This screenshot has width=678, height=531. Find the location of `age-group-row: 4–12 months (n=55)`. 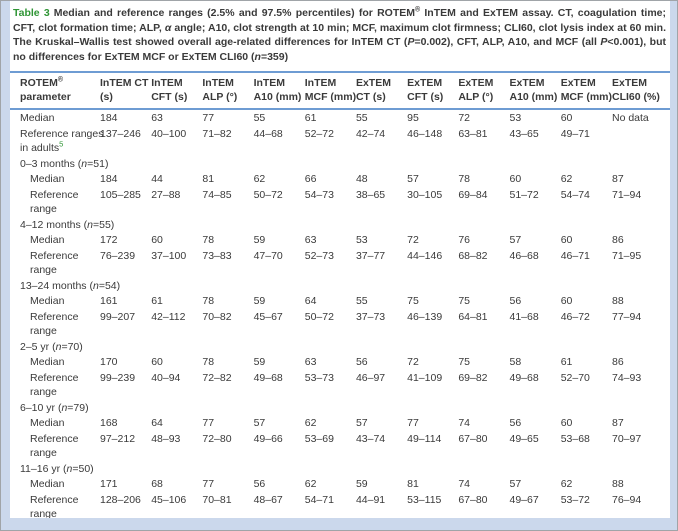

age-group-row: 4–12 months (n=55) is located at coordinates (340, 225).